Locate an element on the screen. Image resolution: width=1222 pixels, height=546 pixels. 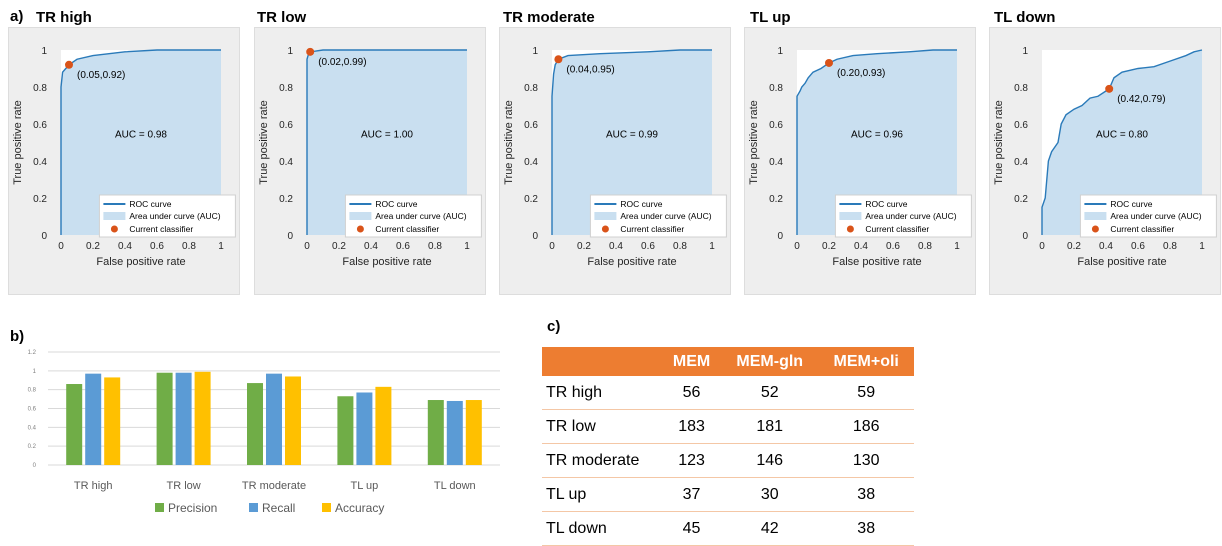
x-tick-label: TR high is located at coordinates (93, 486).